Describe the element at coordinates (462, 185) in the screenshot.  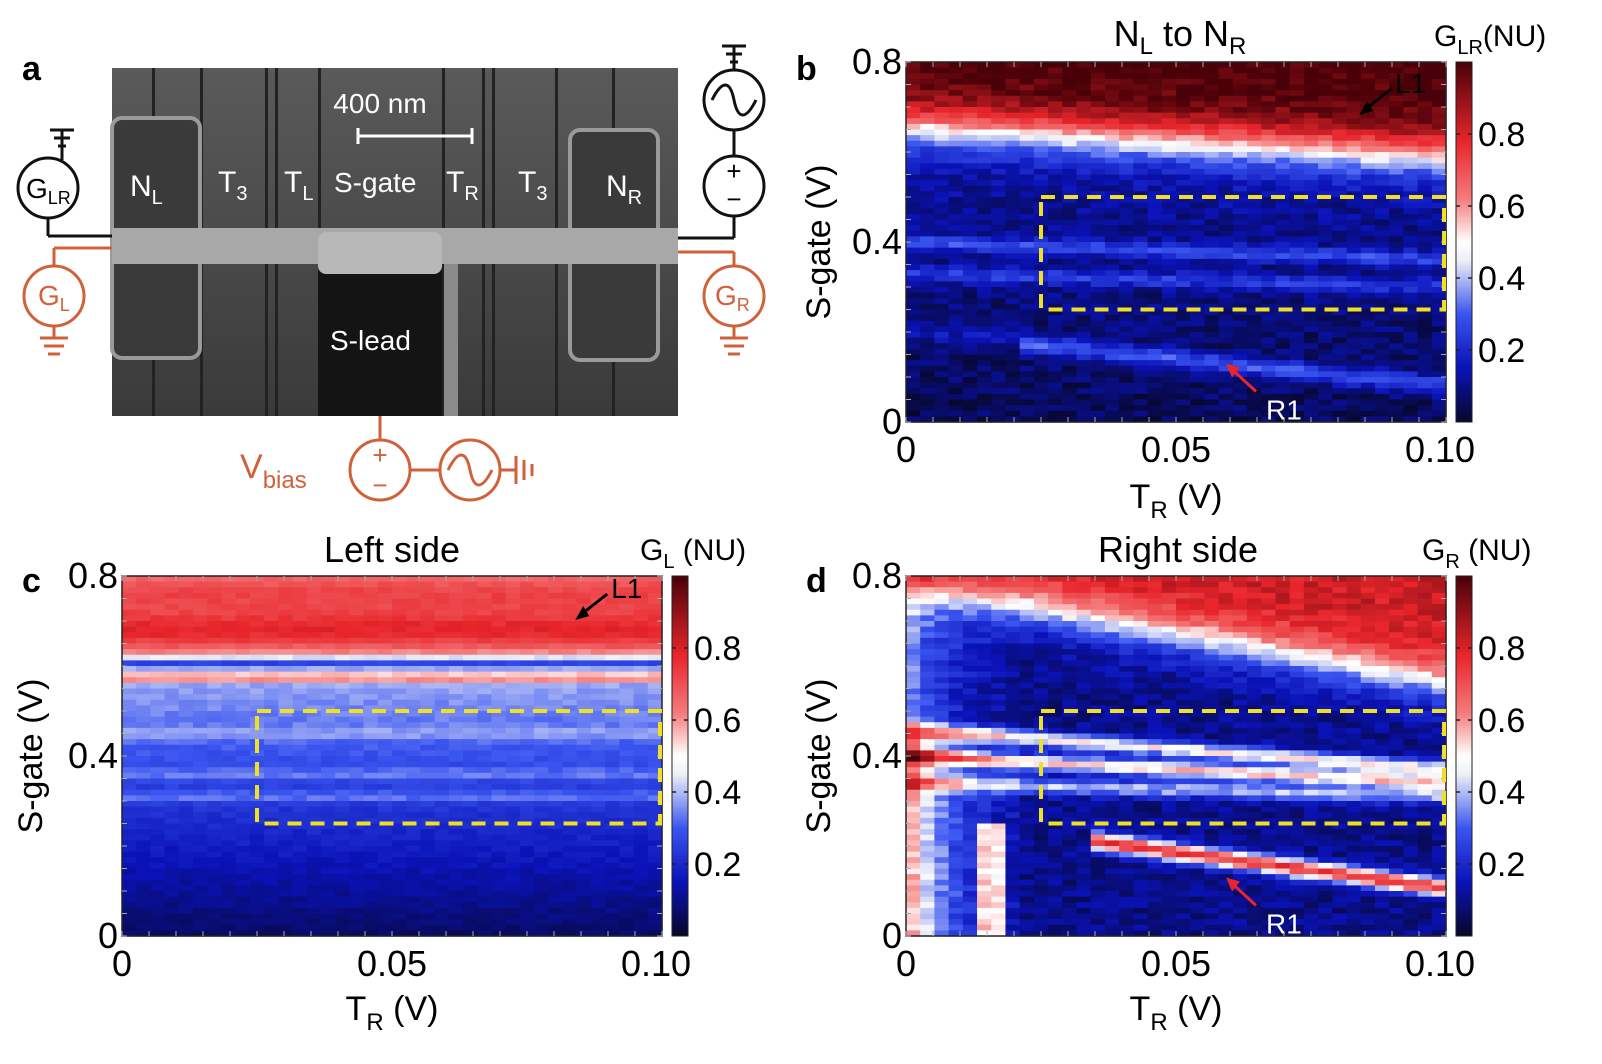
I see `label-tr: TR` at that location.